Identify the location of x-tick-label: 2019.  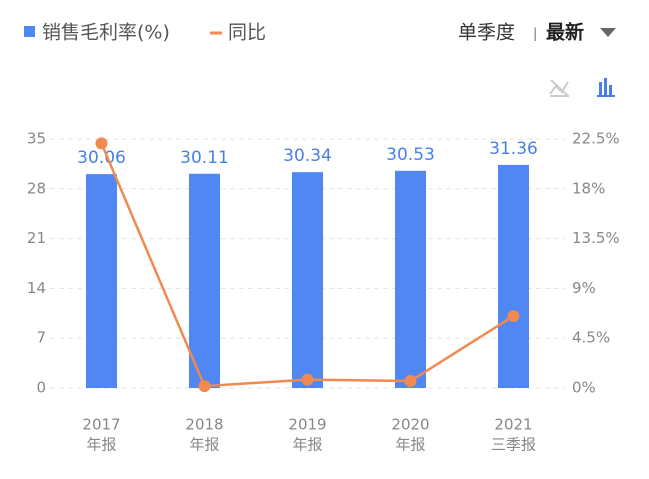
(307, 425).